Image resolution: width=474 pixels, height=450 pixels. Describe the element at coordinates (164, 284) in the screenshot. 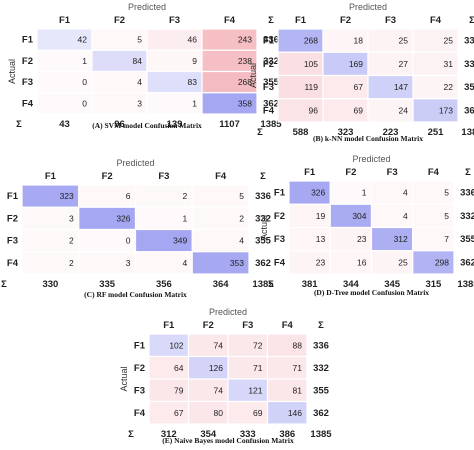

I see `column-sum: 356` at that location.